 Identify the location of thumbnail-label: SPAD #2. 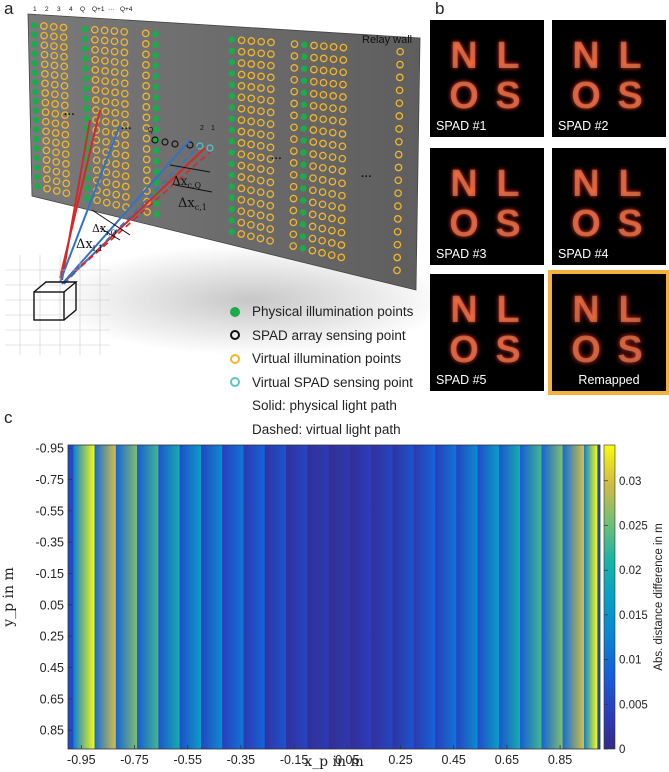
(583, 126).